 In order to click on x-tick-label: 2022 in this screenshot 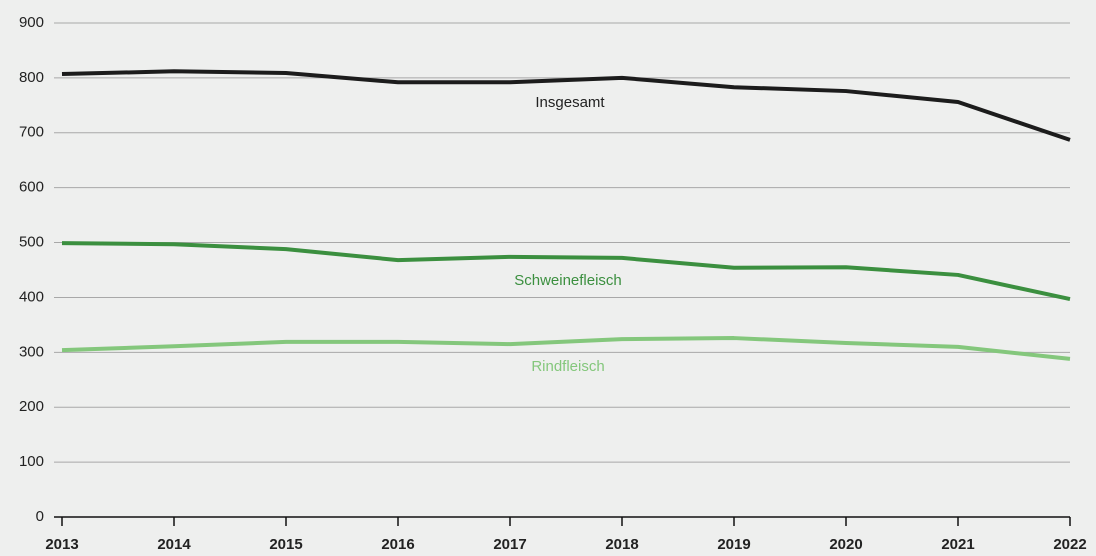, I will do `click(1069, 544)`.